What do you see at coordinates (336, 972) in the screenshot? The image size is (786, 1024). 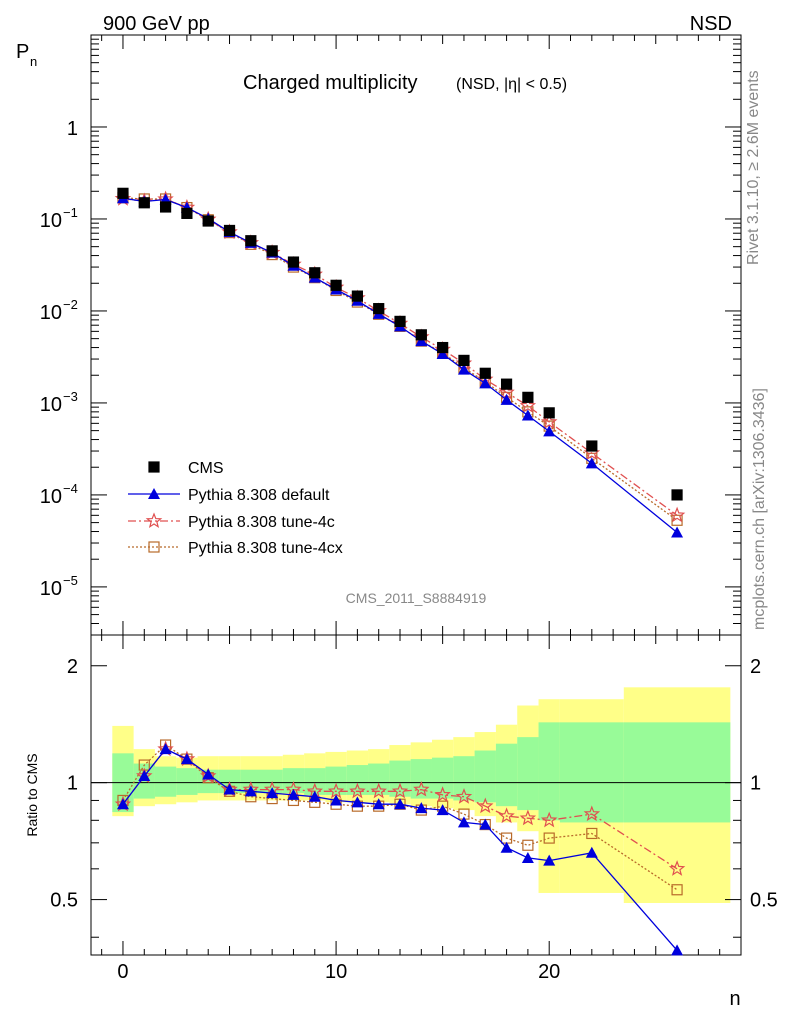 I see `x-tick-label: 10` at bounding box center [336, 972].